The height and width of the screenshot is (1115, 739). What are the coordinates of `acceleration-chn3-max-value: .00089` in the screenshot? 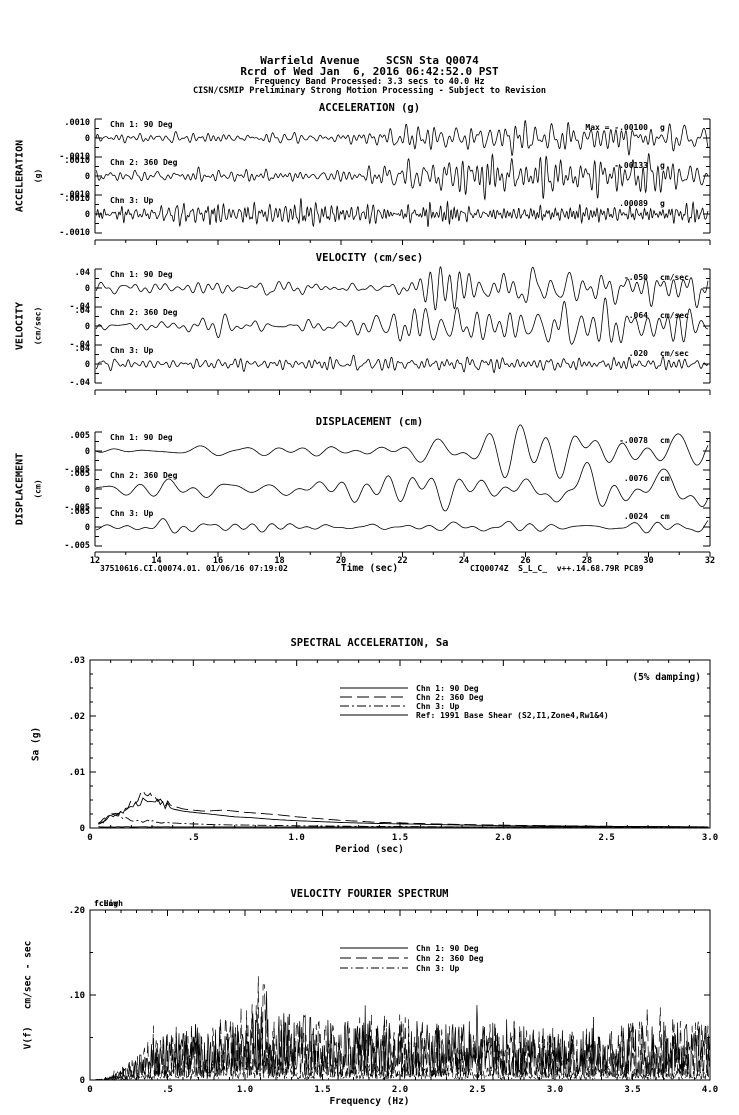 It's located at (633, 203).